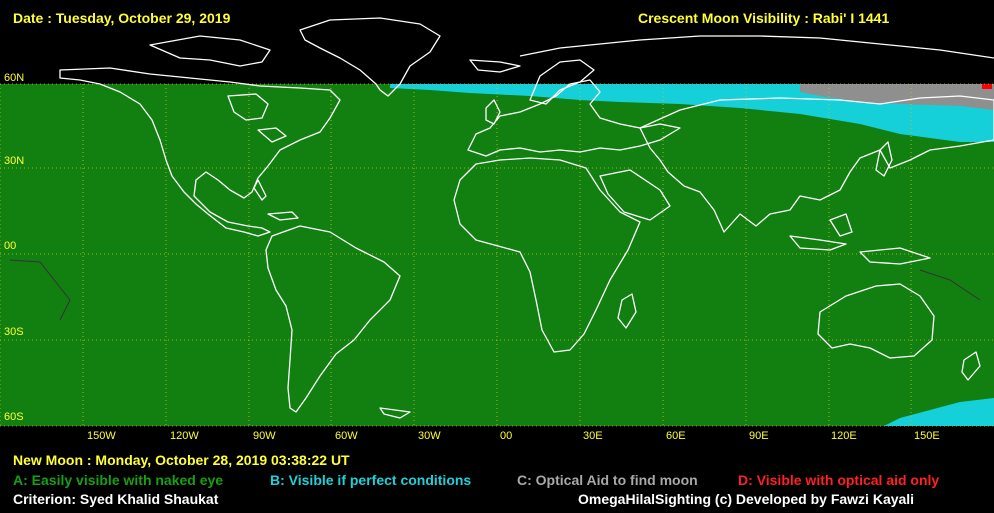  What do you see at coordinates (264, 436) in the screenshot?
I see `lon-label-90w: 90W` at bounding box center [264, 436].